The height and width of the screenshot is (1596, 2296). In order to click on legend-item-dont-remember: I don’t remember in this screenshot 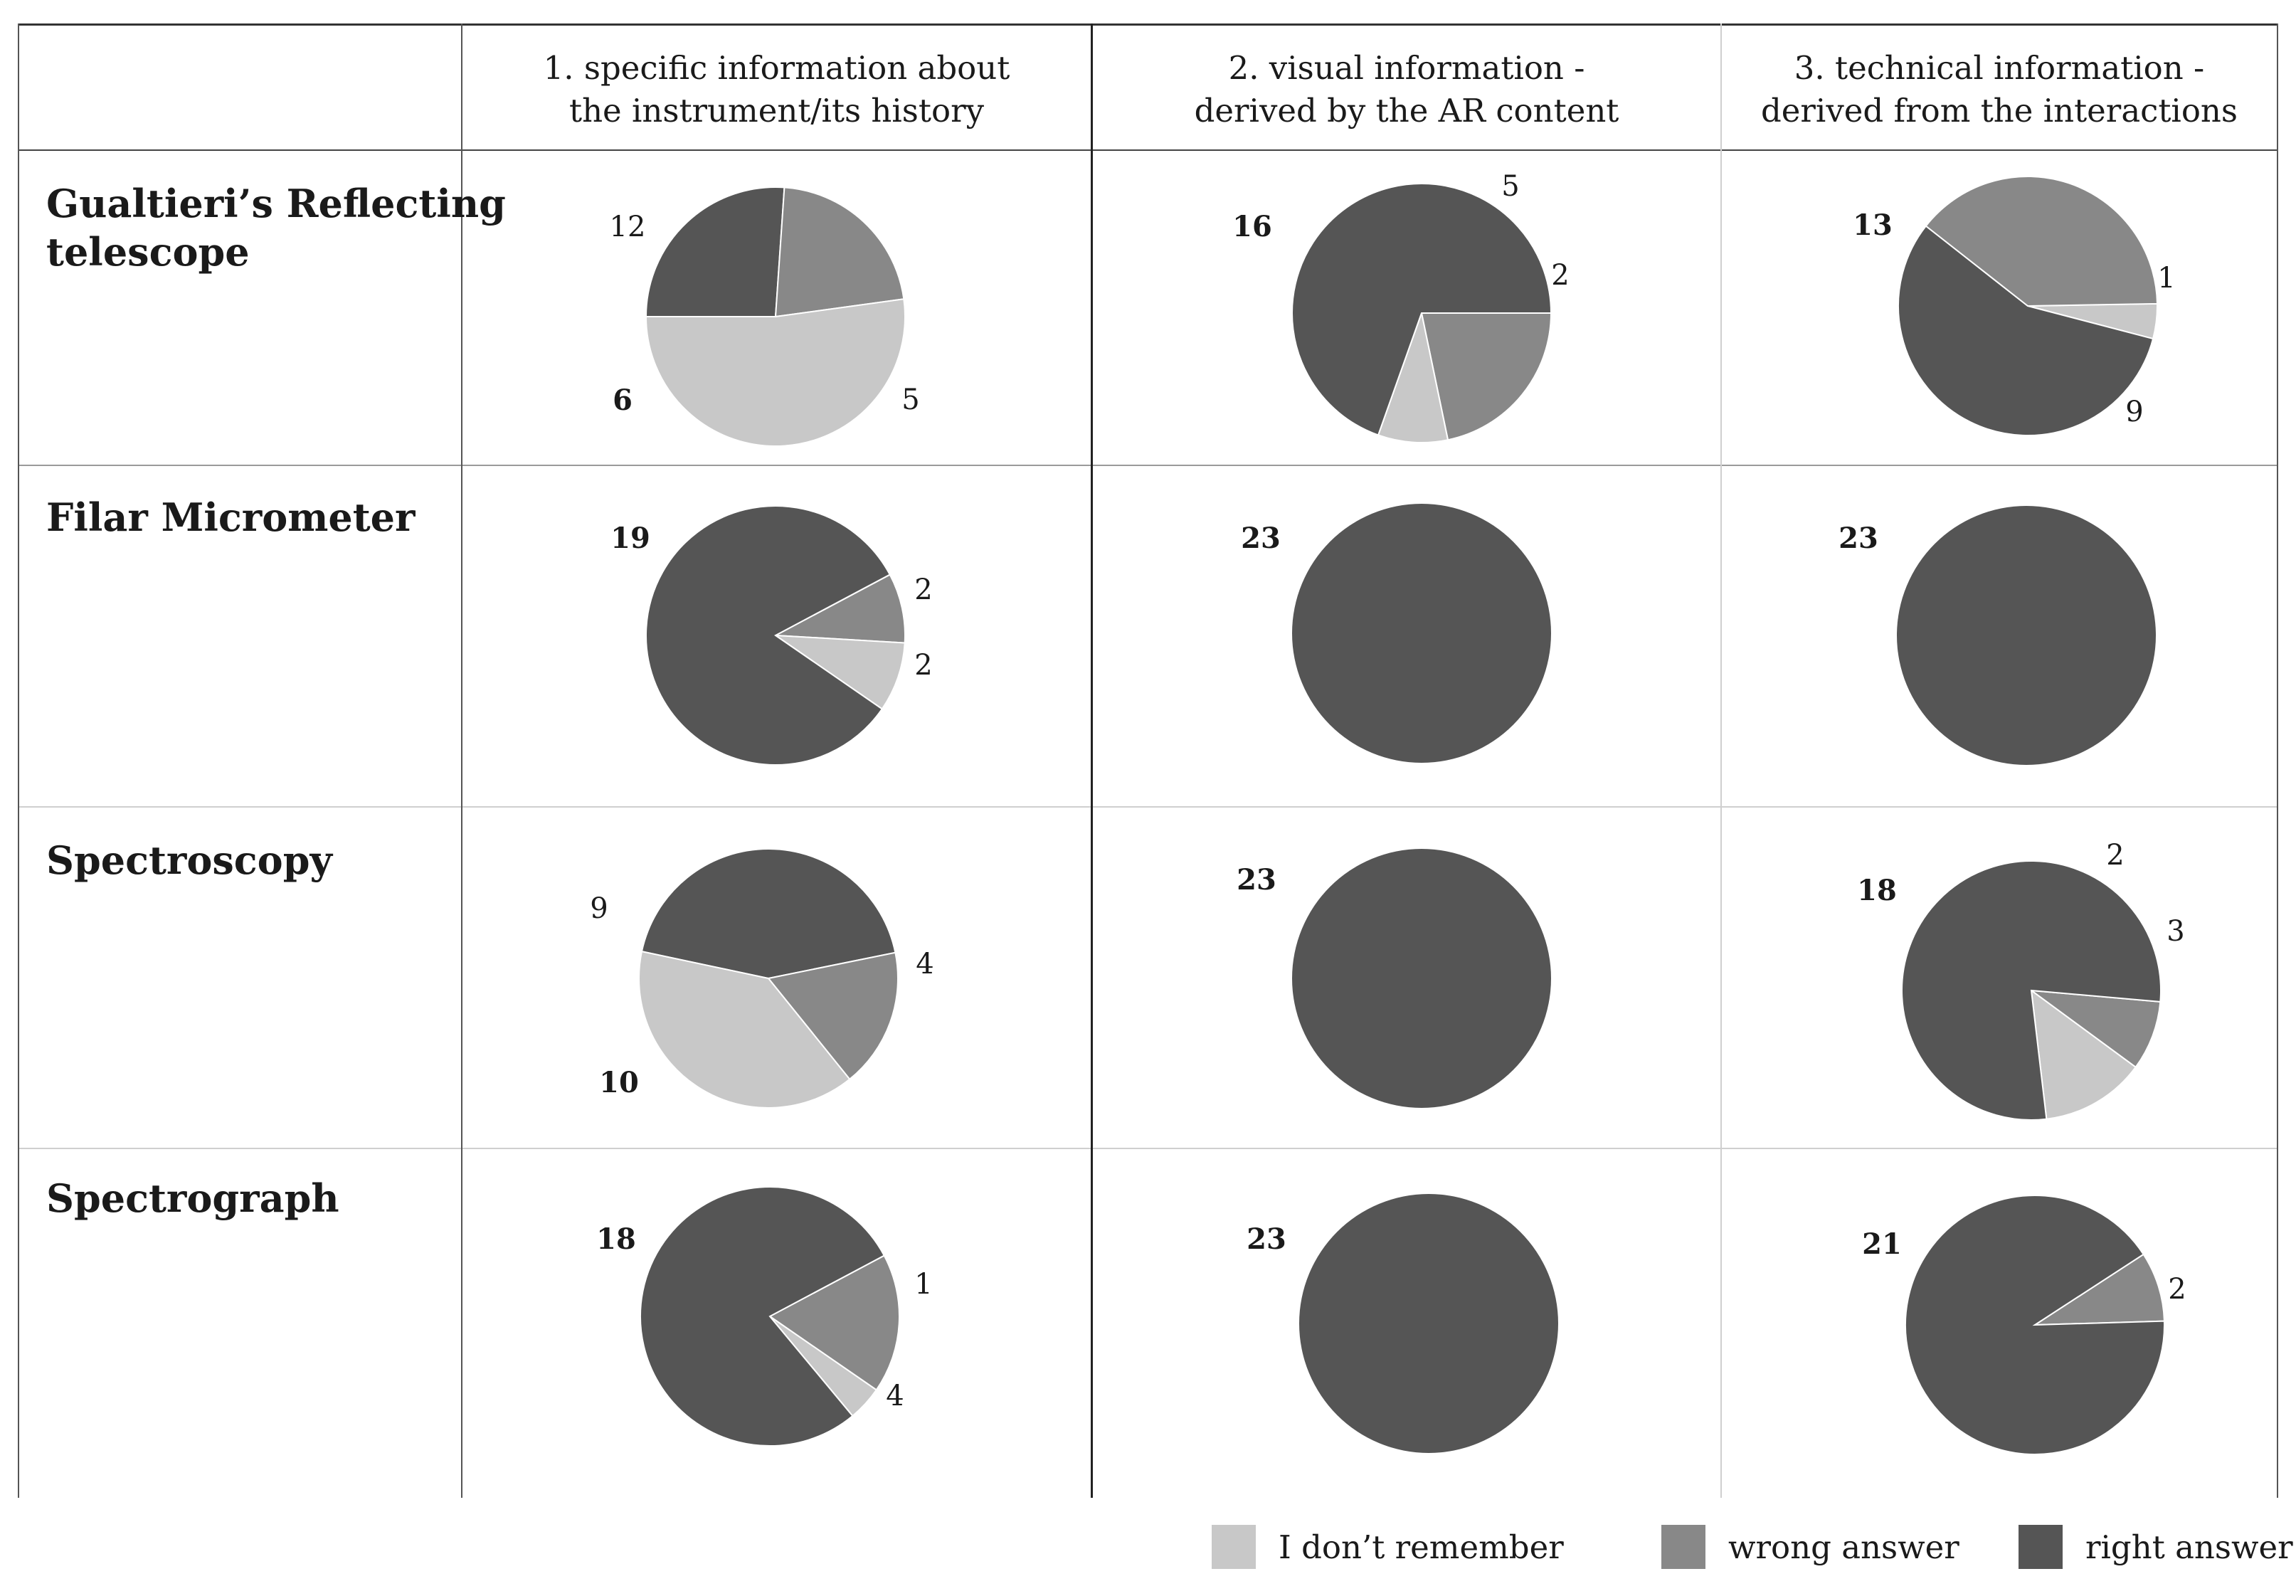, I will do `click(1388, 1547)`.